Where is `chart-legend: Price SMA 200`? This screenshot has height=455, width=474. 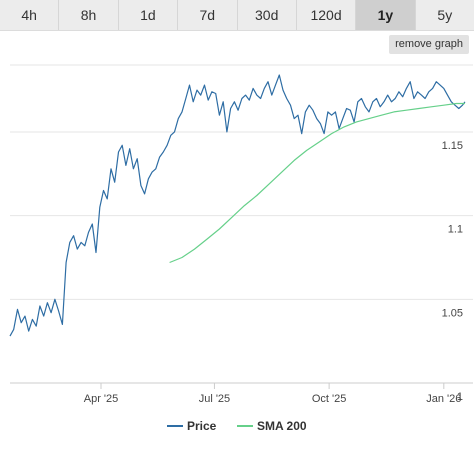
chart-legend: Price SMA 200 is located at coordinates (237, 426).